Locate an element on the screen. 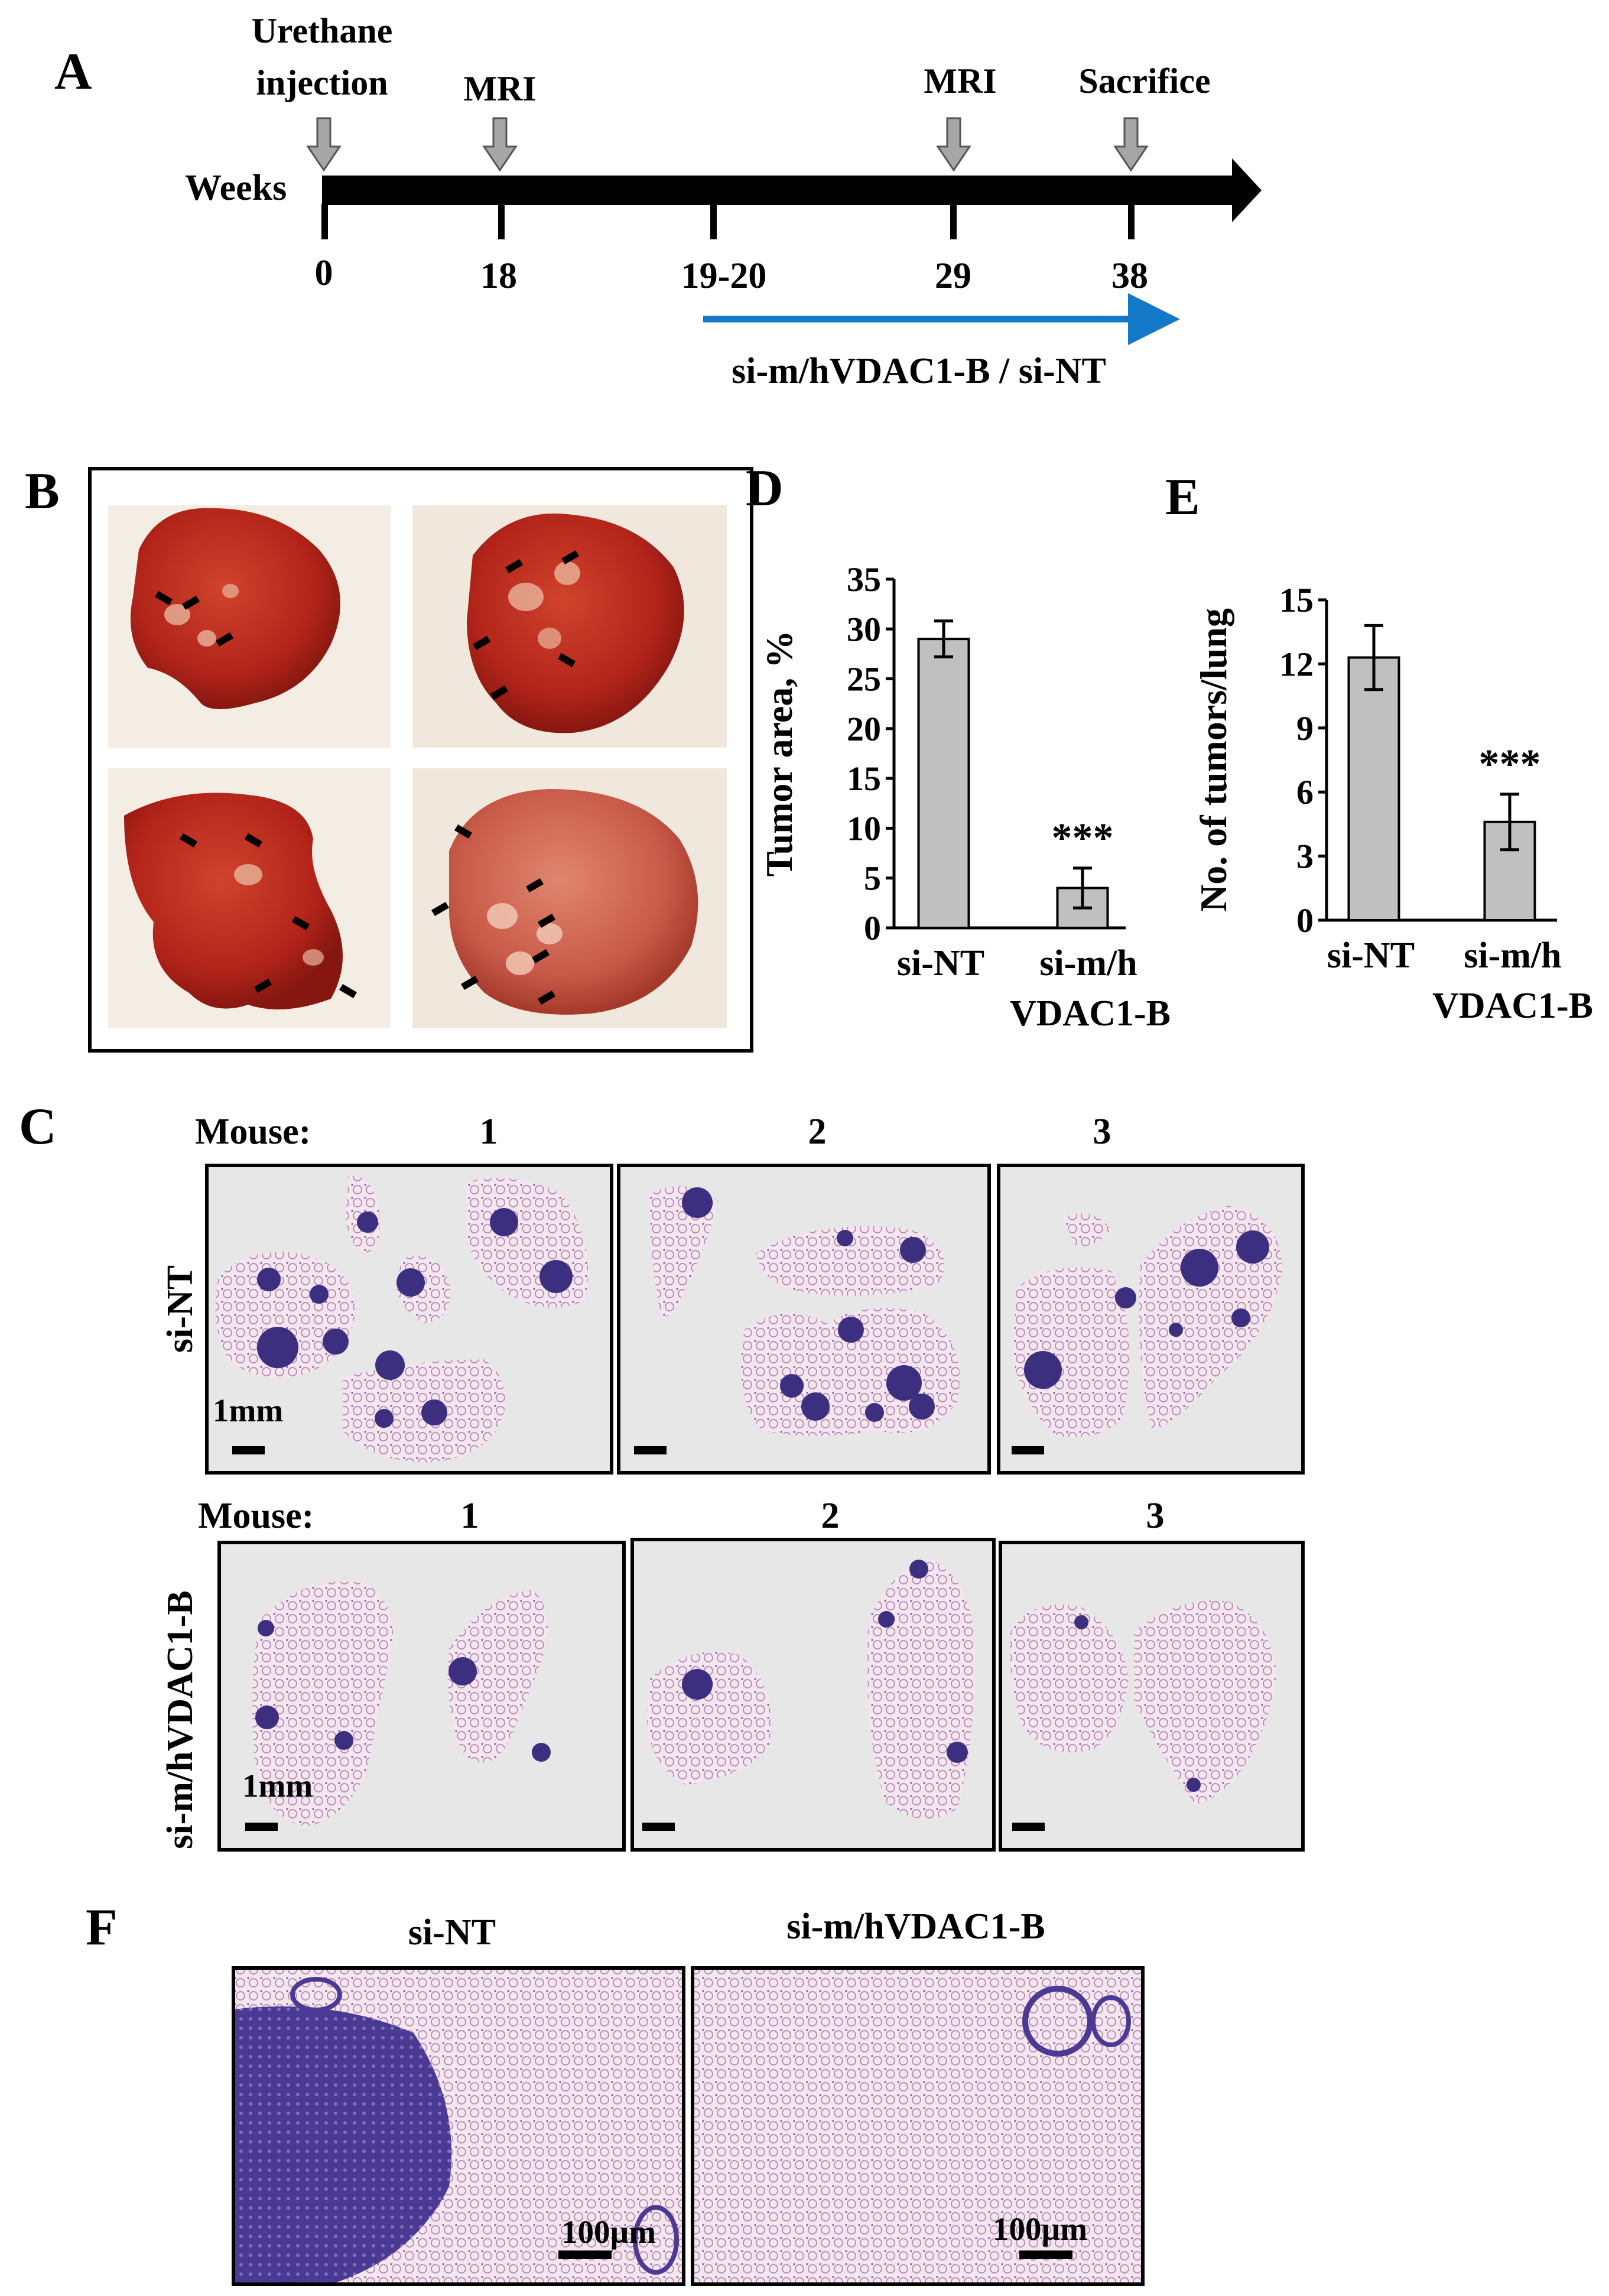  micro-label-si-vdac1: si-m/hVDAC1-B is located at coordinates (916, 1927).